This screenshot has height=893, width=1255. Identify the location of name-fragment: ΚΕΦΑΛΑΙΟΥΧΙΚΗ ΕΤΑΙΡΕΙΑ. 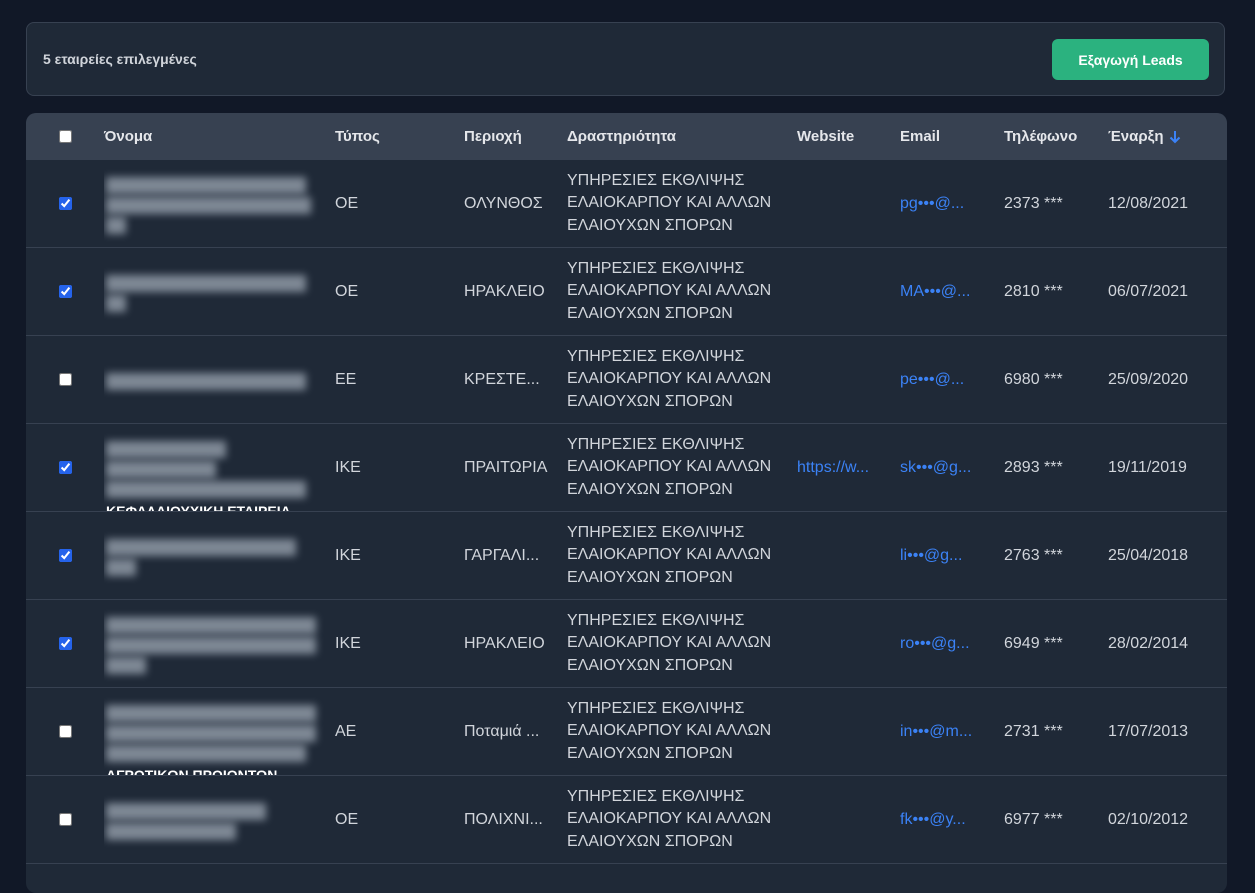
(198, 507).